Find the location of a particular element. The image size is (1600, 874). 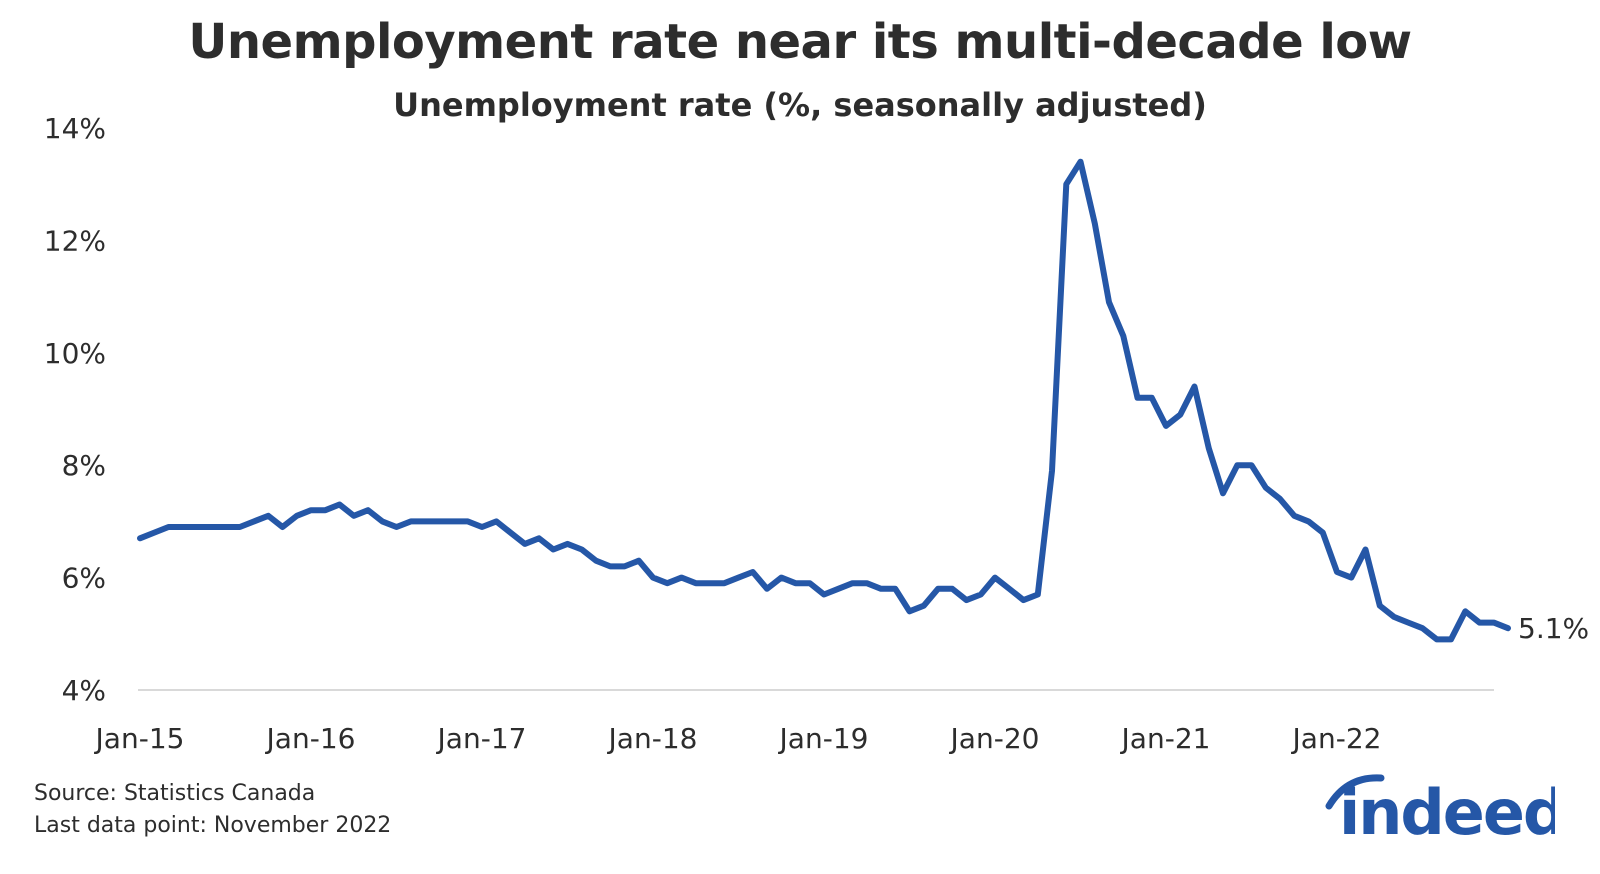

logo-arc-icon is located at coordinates (1355, 792).